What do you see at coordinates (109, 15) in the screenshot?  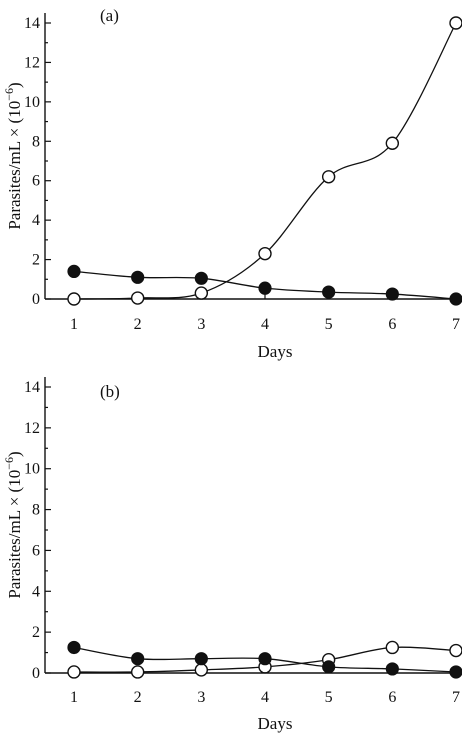 I see `panel-label: (a)` at bounding box center [109, 15].